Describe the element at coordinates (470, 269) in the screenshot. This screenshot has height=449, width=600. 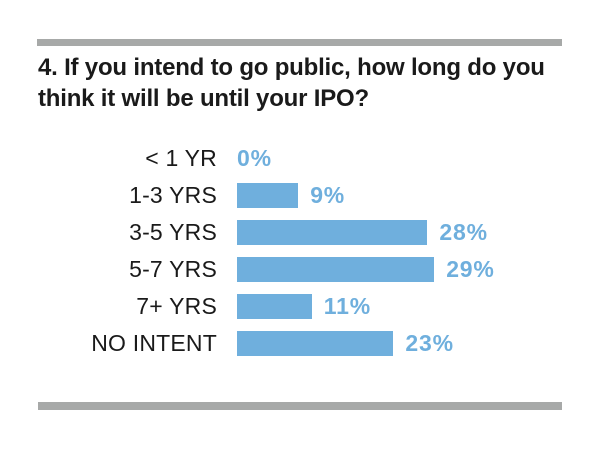
I see `value-label: 29%` at that location.